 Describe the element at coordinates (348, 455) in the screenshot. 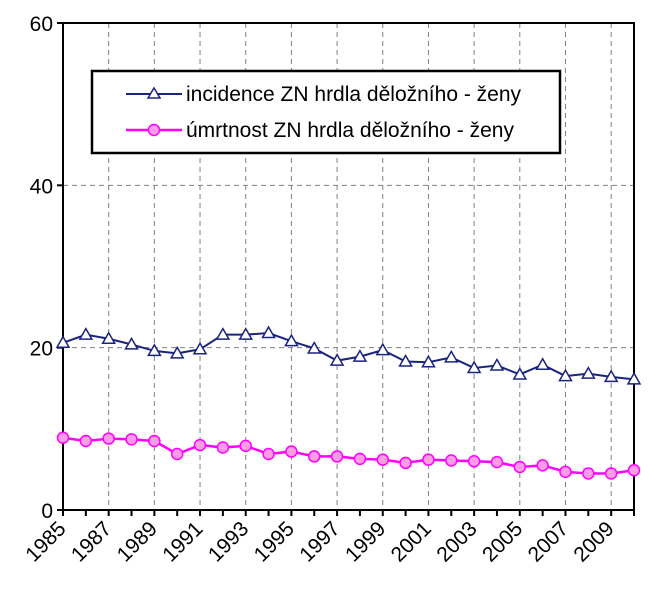

I see `series-umrtnost` at that location.